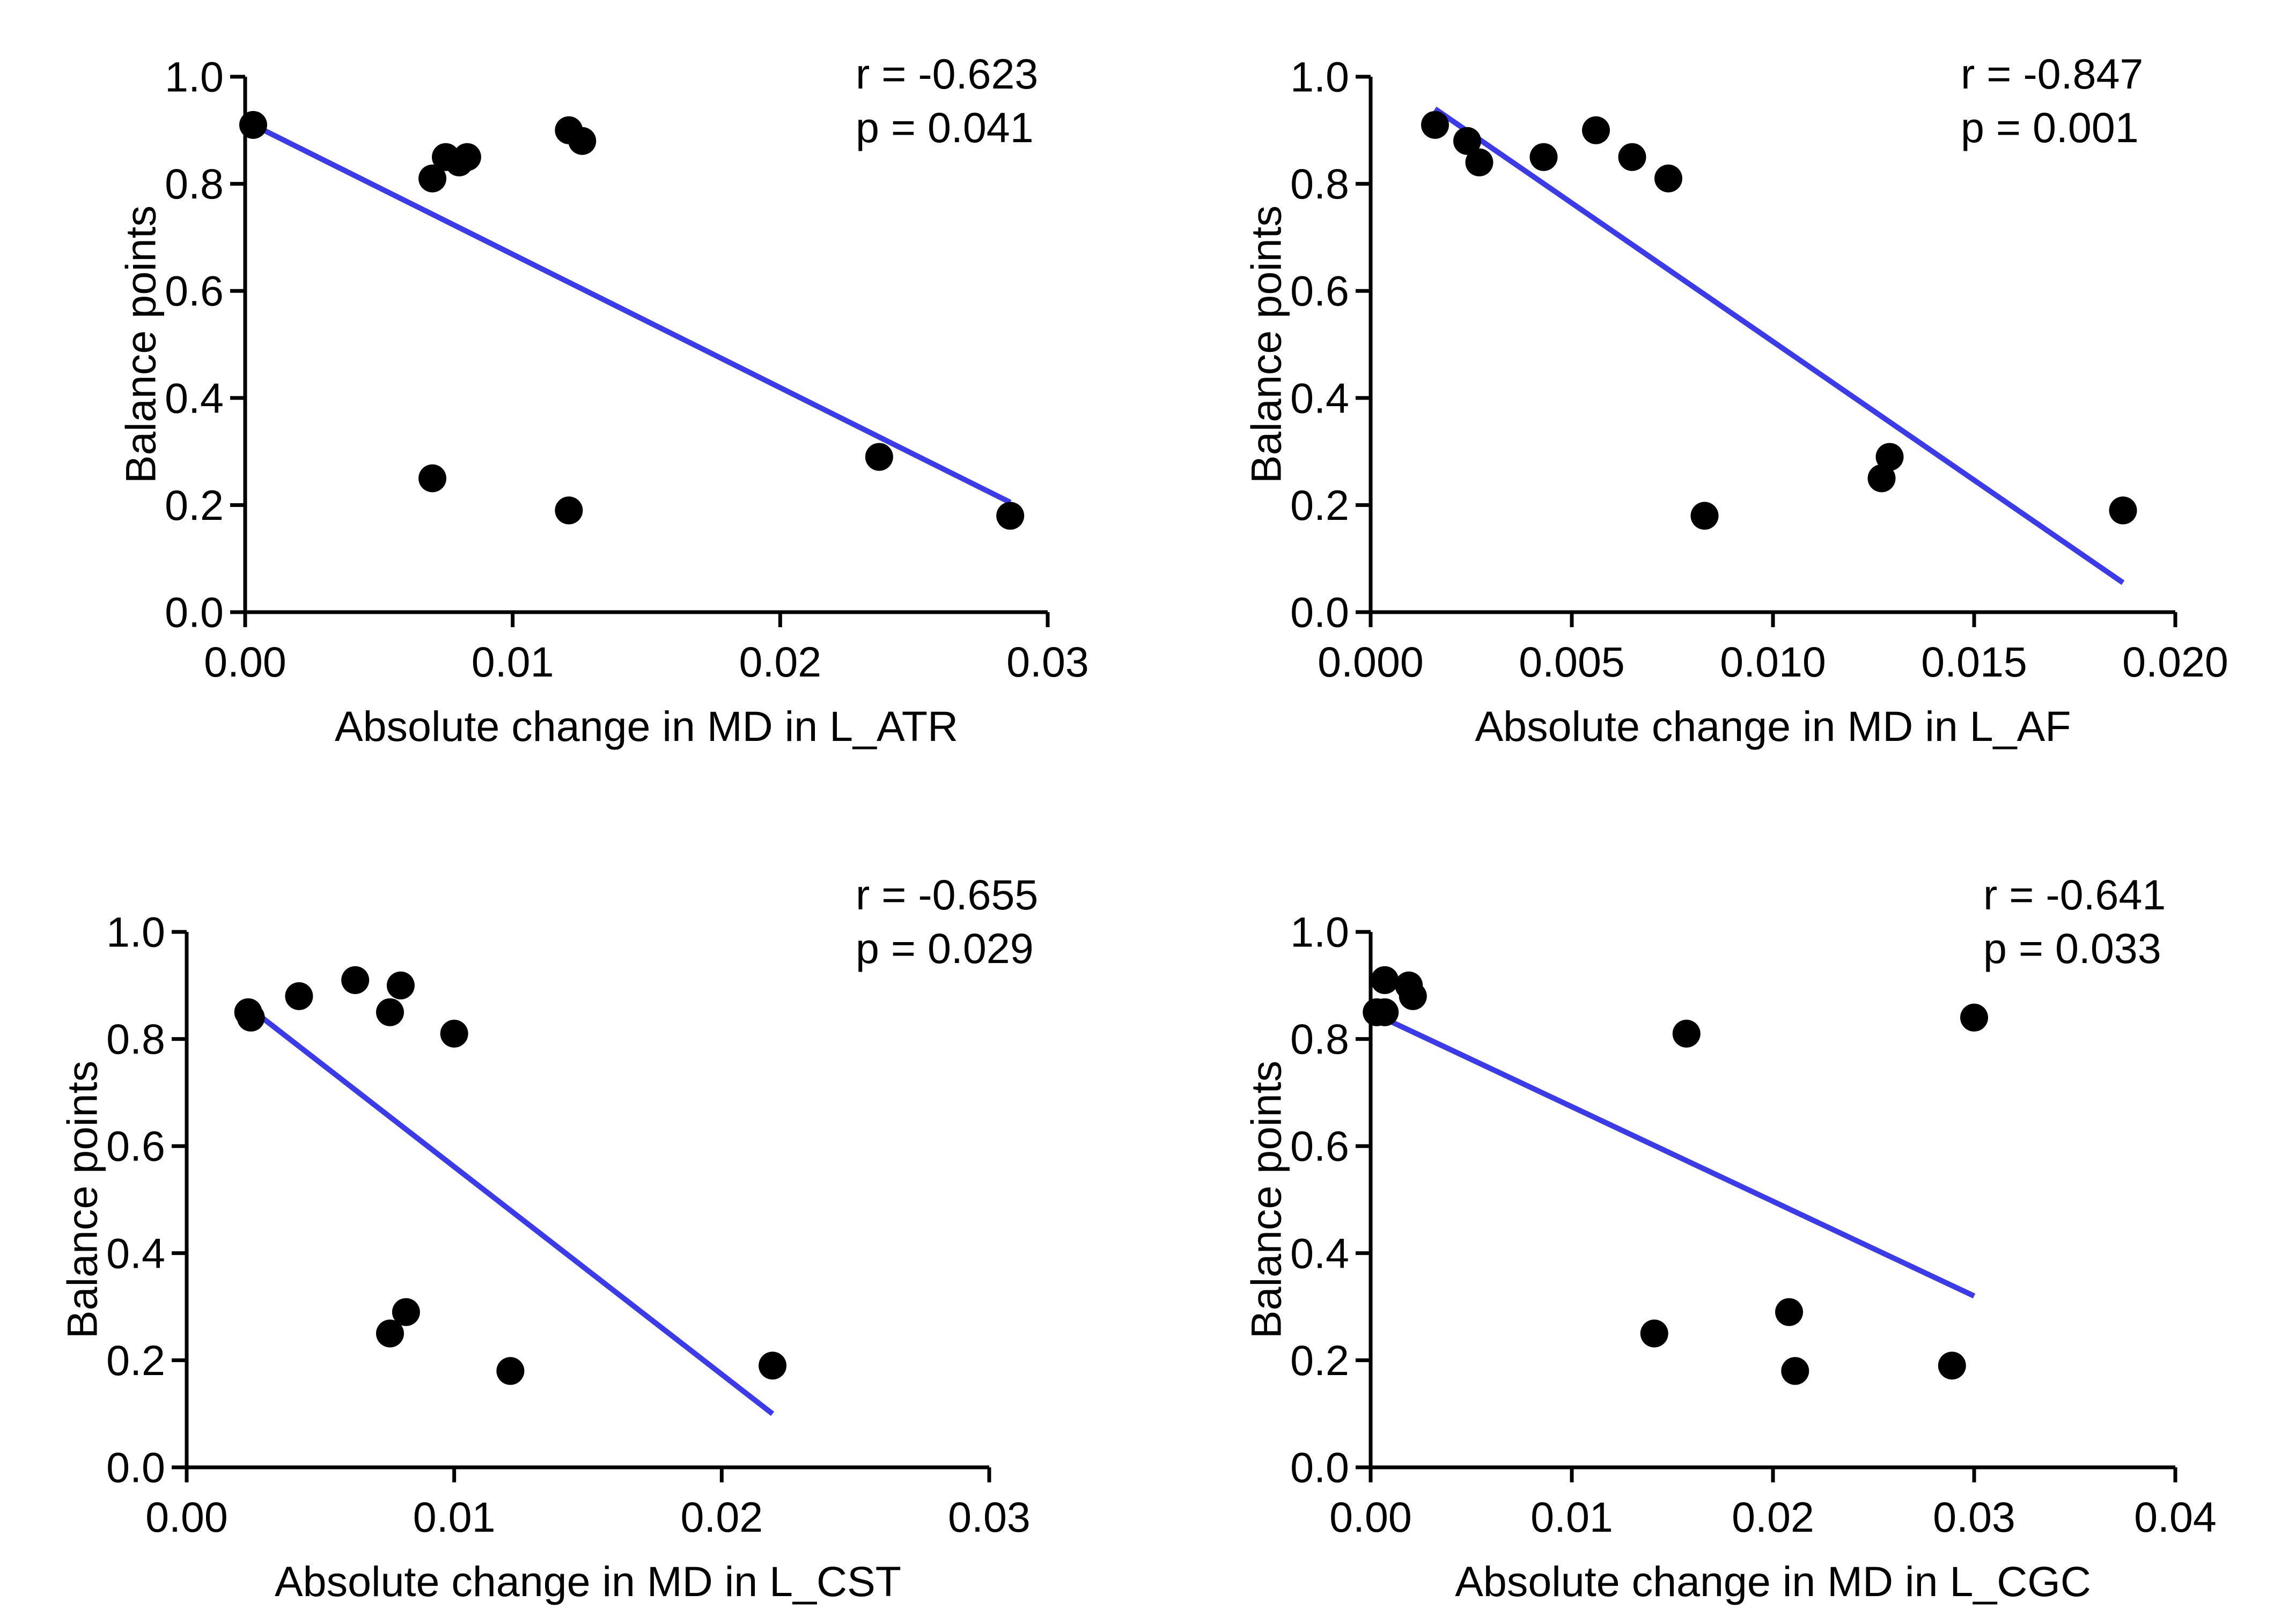 The width and height of the screenshot is (2281, 1624). What do you see at coordinates (1773, 726) in the screenshot?
I see `x-axis-label: Absolute change in MD in L_AF` at bounding box center [1773, 726].